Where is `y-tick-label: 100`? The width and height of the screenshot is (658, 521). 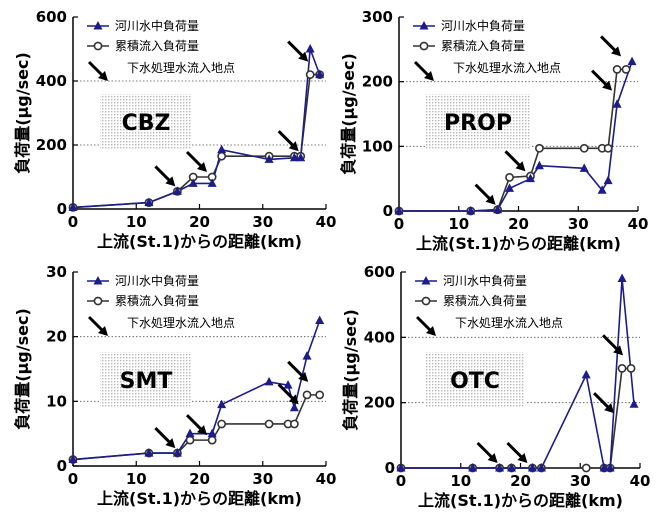 y-tick-label: 100 is located at coordinates (377, 146).